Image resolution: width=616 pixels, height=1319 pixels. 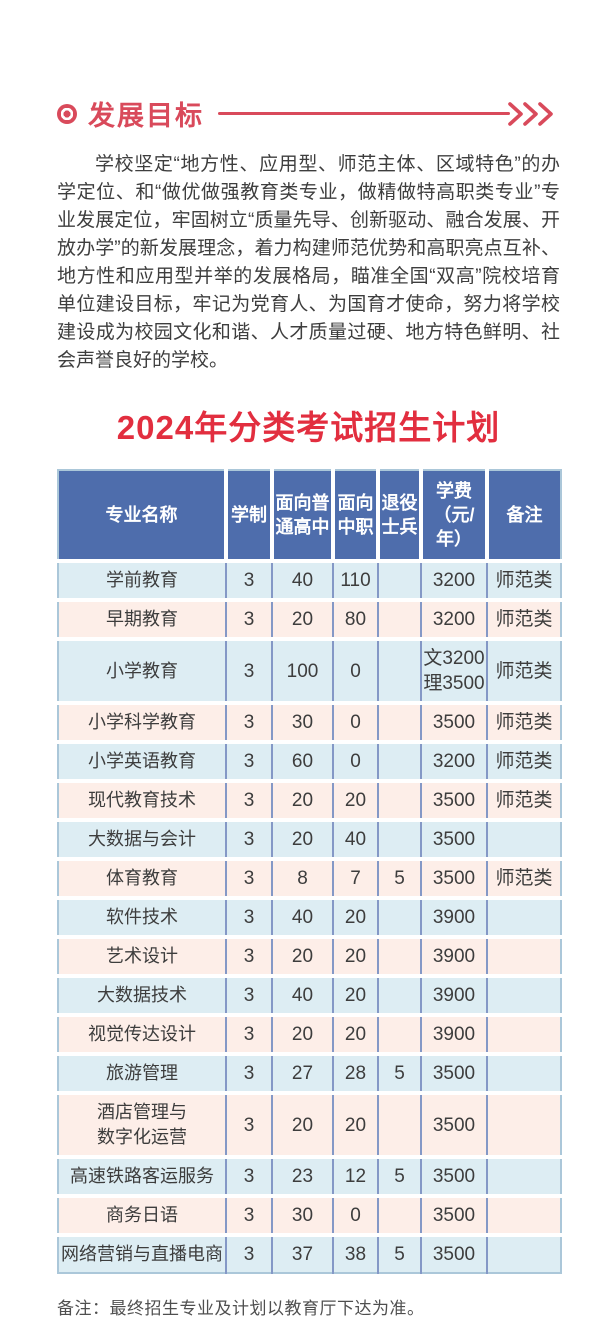 I want to click on column-header-major: 专业名称, so click(x=142, y=515).